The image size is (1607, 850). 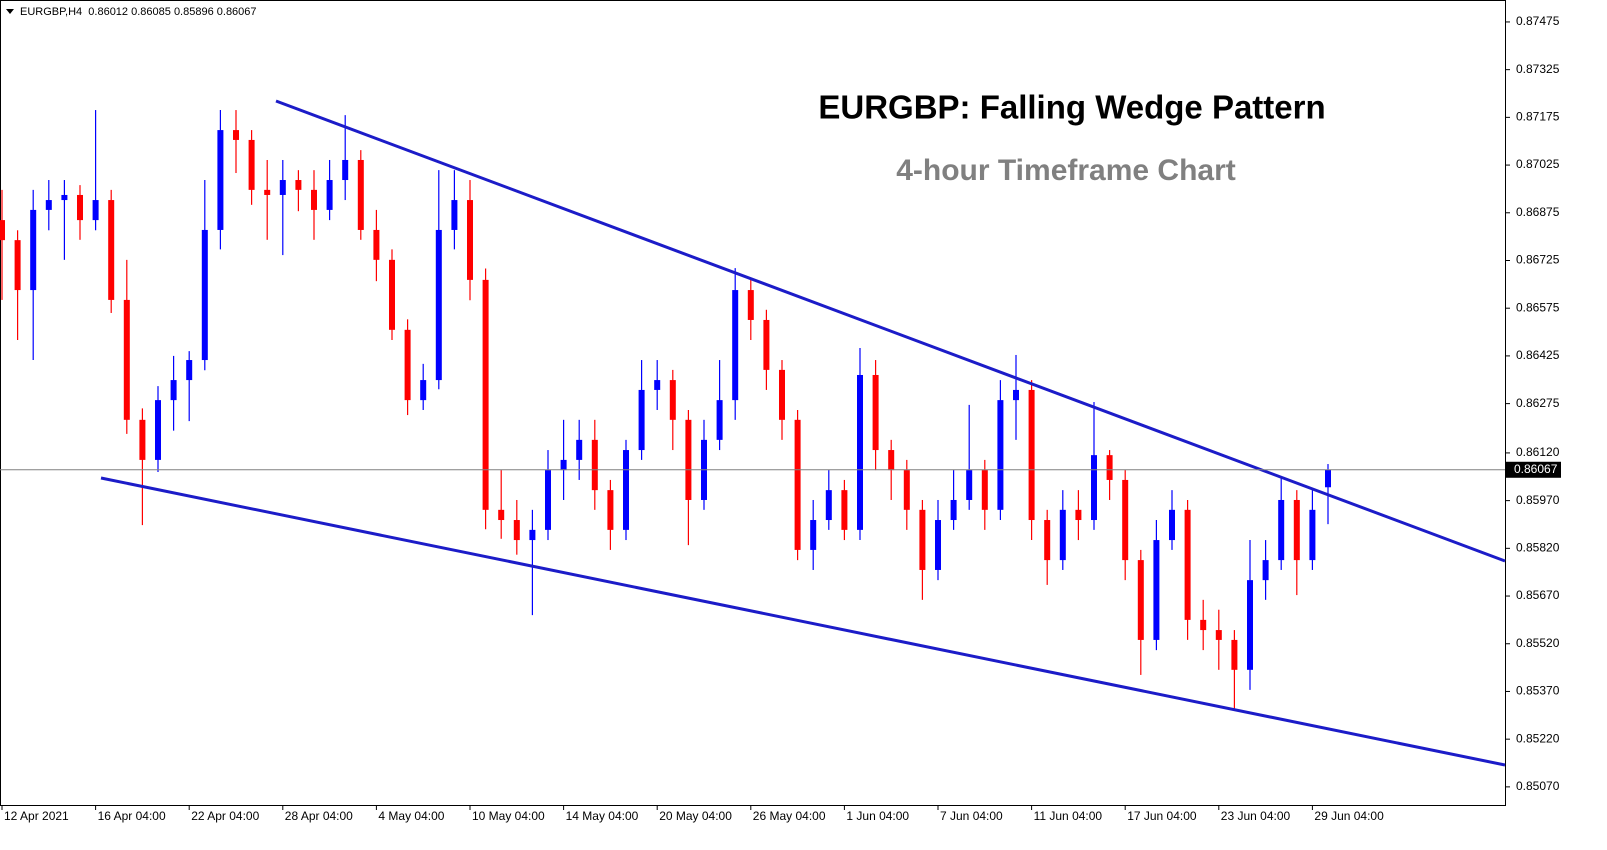 What do you see at coordinates (1538, 307) in the screenshot?
I see `y-tick-label: 0.86575` at bounding box center [1538, 307].